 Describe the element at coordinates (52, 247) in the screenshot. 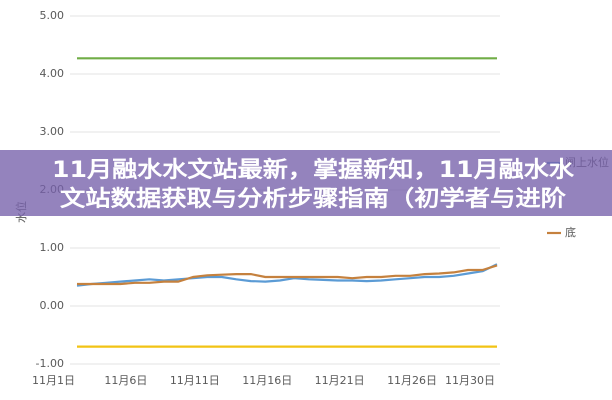

I see `y-tick-label: 1.00` at that location.